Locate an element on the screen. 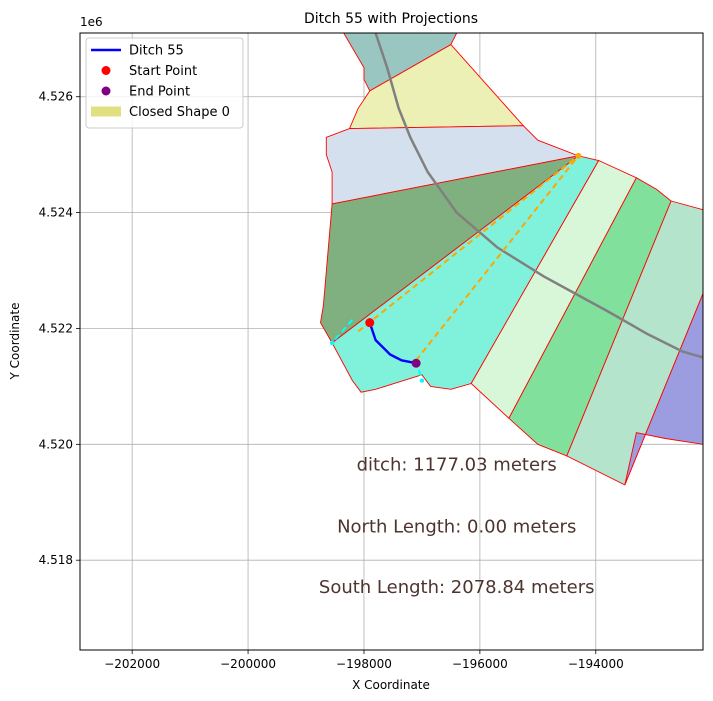 The height and width of the screenshot is (701, 713). end-point is located at coordinates (416, 363).